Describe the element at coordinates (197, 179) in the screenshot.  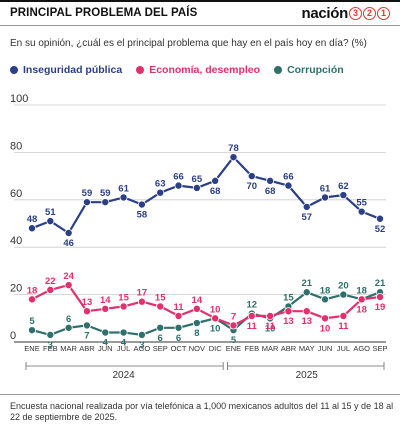
I see `data-label-inseguridad: 65` at that location.